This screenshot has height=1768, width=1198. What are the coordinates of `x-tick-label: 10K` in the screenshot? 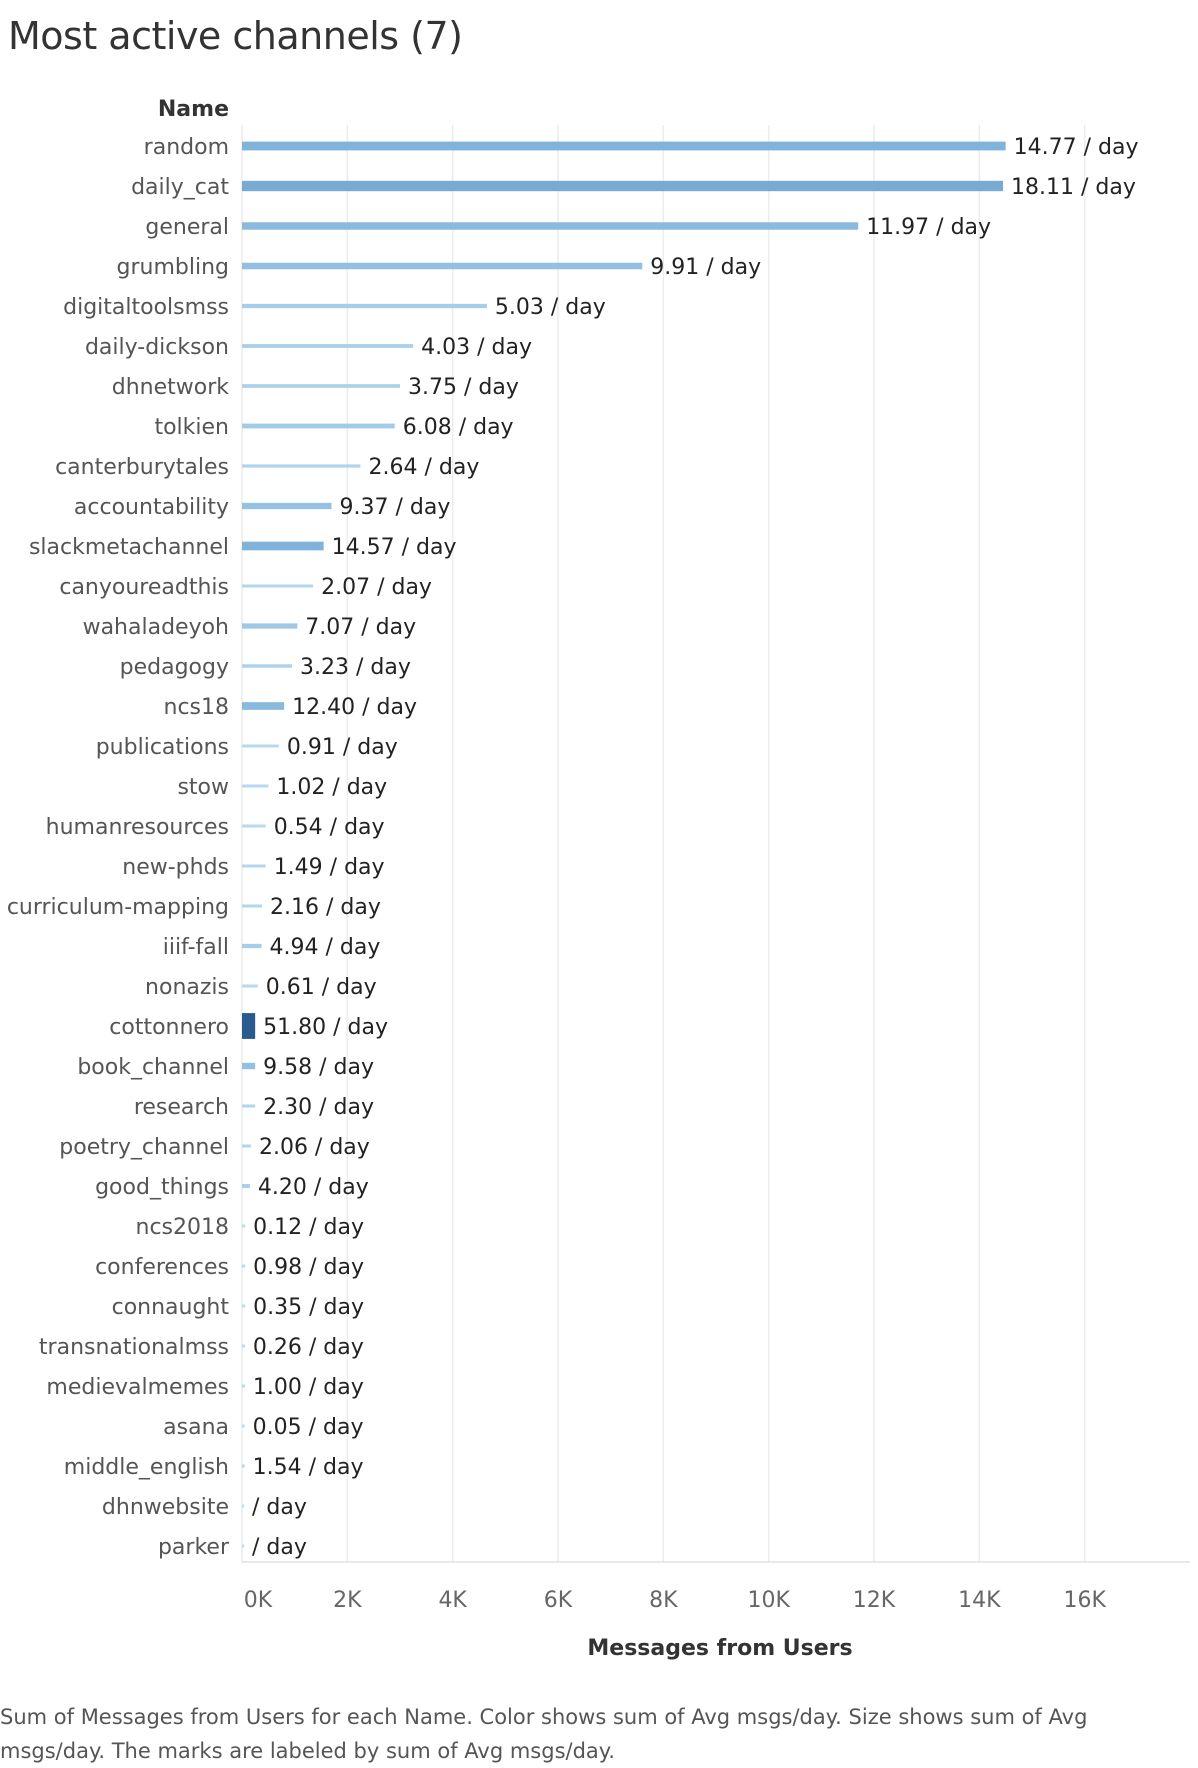 It's located at (768, 1600).